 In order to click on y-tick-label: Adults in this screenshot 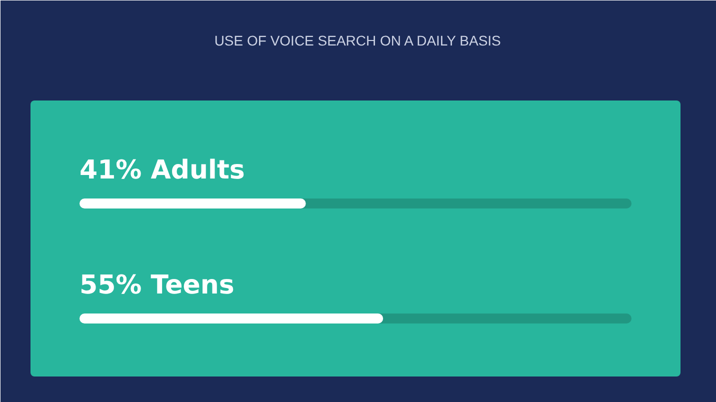, I will do `click(197, 171)`.